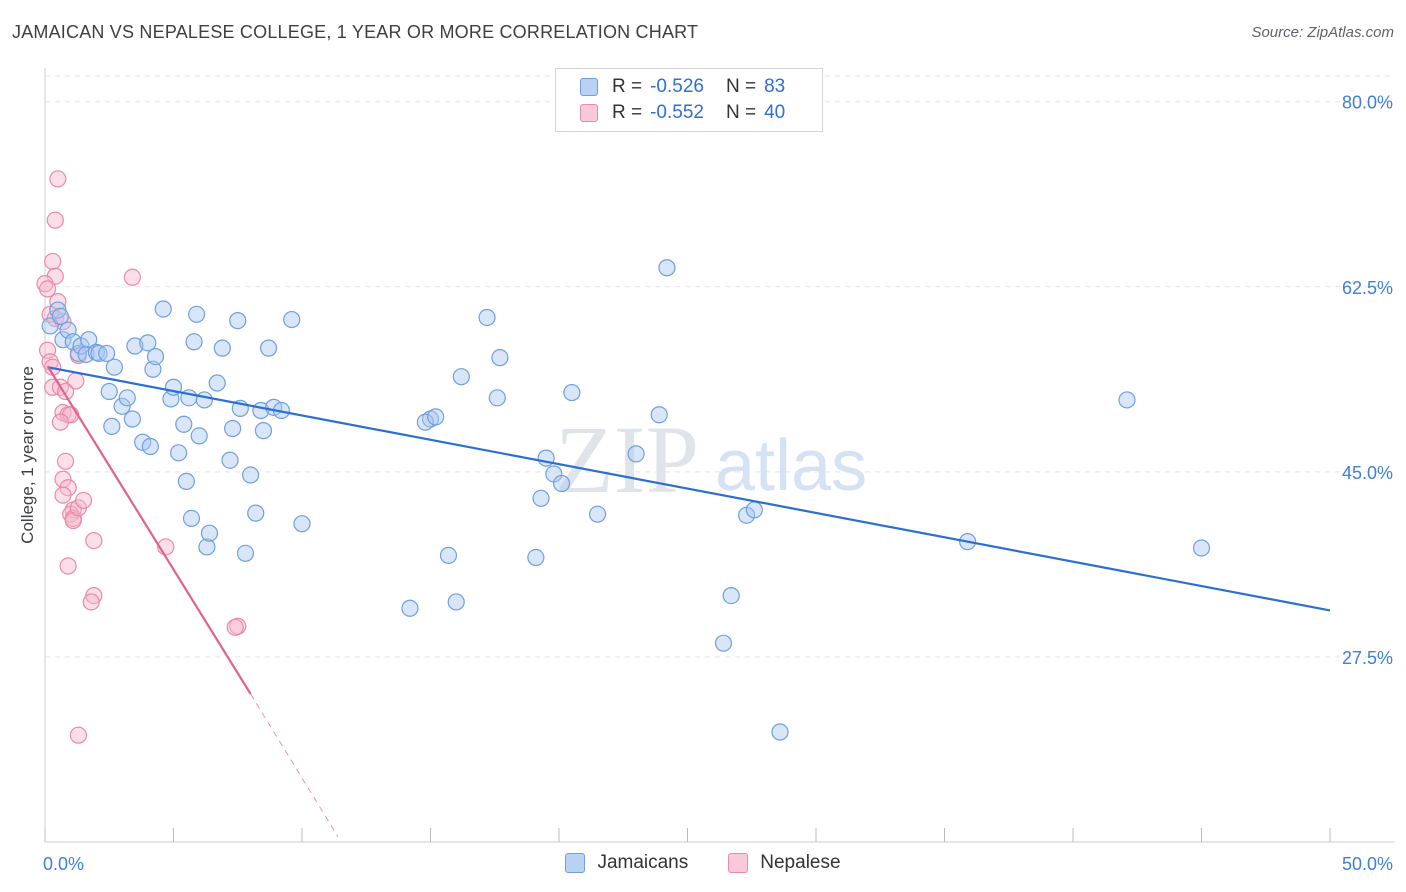 The width and height of the screenshot is (1406, 892). I want to click on x-tick-label: 0.0%, so click(63, 864).